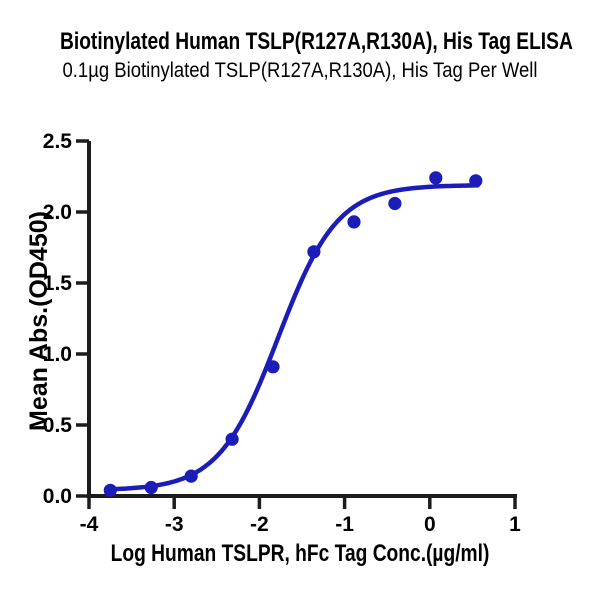 This screenshot has width=600, height=600. I want to click on x-tick-label: -2, so click(259, 524).